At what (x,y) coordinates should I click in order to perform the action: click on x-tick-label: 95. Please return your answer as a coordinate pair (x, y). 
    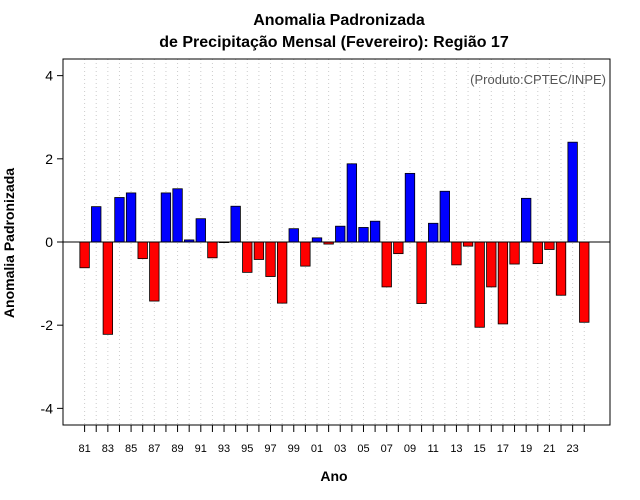
    Looking at the image, I should click on (247, 449).